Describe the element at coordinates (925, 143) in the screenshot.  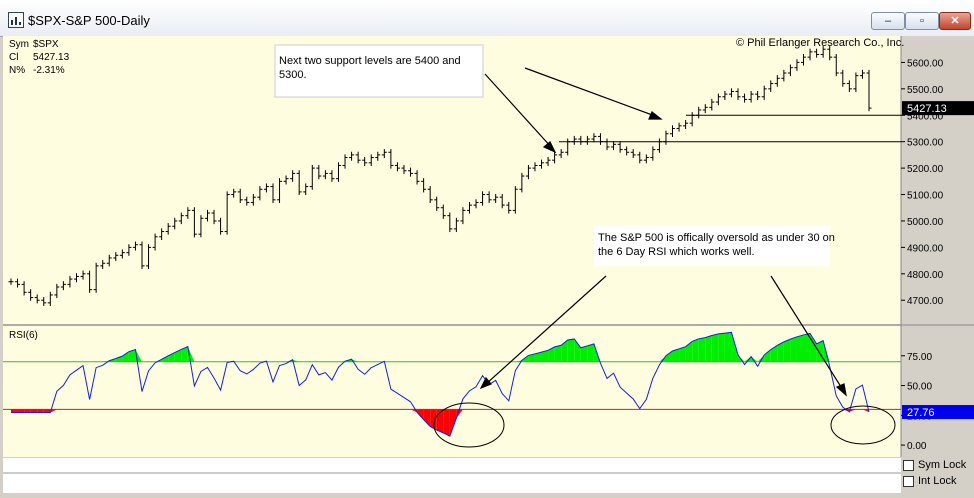
I see `y-tick-label: 5300.00` at that location.